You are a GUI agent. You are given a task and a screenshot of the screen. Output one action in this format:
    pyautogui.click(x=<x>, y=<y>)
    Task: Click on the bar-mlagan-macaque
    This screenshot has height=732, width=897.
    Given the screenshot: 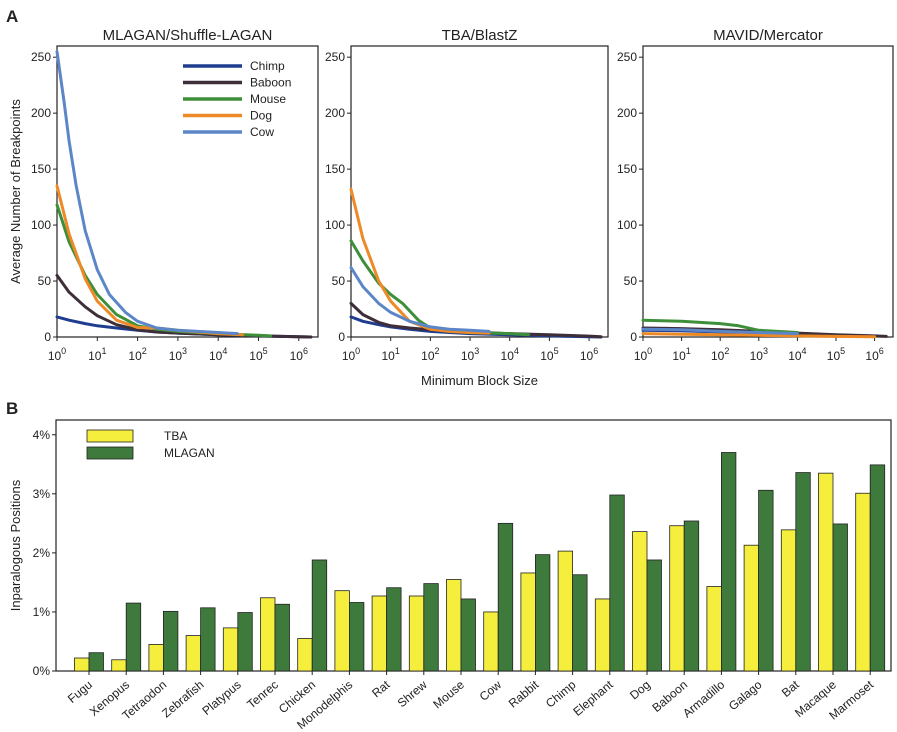 What is the action you would take?
    pyautogui.click(x=840, y=597)
    